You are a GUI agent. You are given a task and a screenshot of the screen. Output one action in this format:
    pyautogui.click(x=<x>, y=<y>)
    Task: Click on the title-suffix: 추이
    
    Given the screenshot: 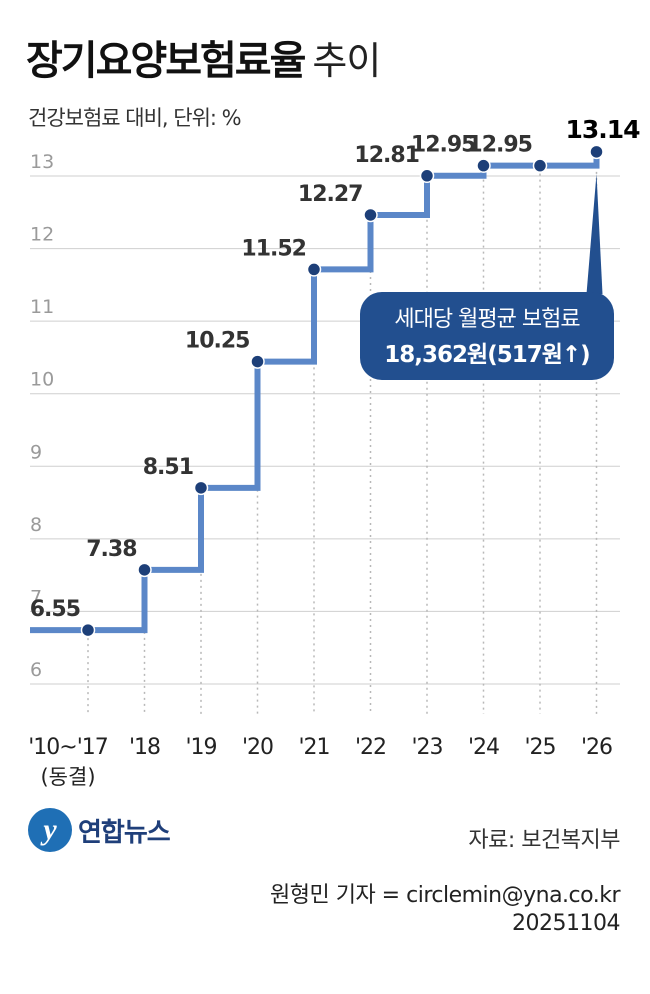 What is the action you would take?
    pyautogui.click(x=346, y=61)
    